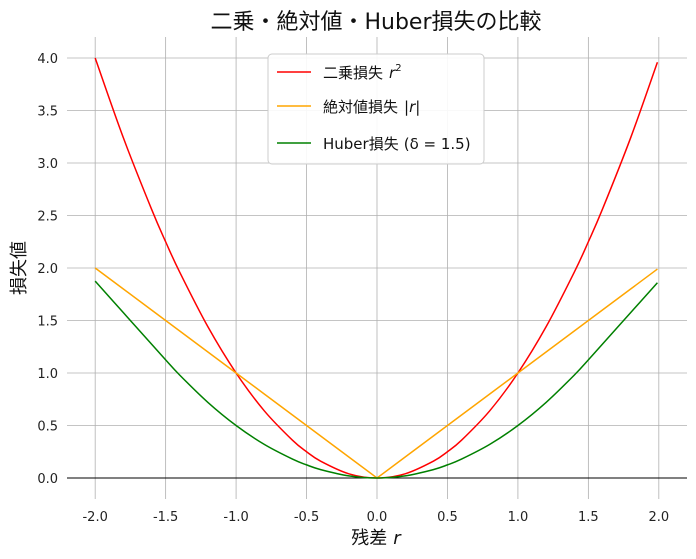  What do you see at coordinates (19, 268) in the screenshot?
I see `y-axis-title: 損失値` at bounding box center [19, 268].